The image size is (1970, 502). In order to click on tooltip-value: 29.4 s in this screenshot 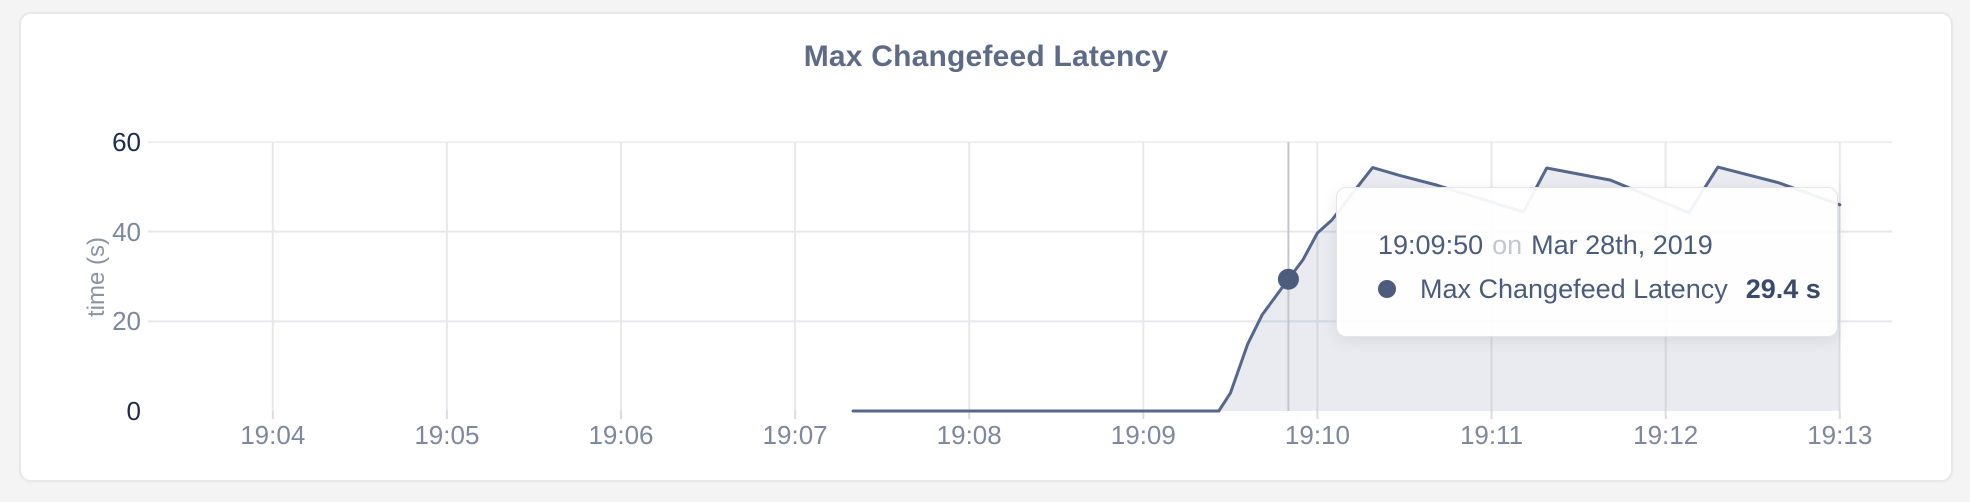, I will do `click(1783, 289)`.